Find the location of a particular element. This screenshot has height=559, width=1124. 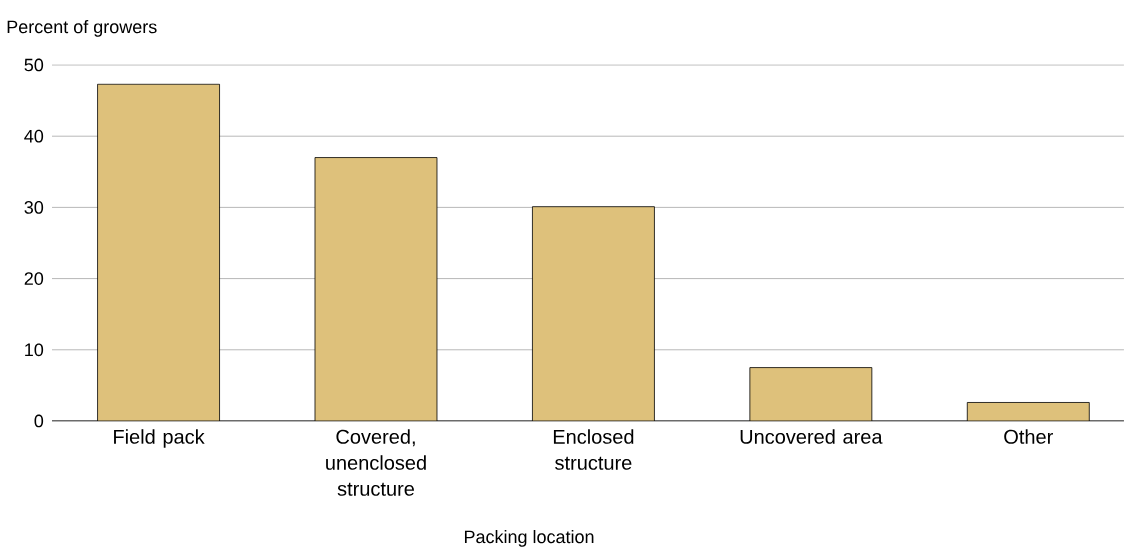

y-tick-label: 10 is located at coordinates (34, 350).